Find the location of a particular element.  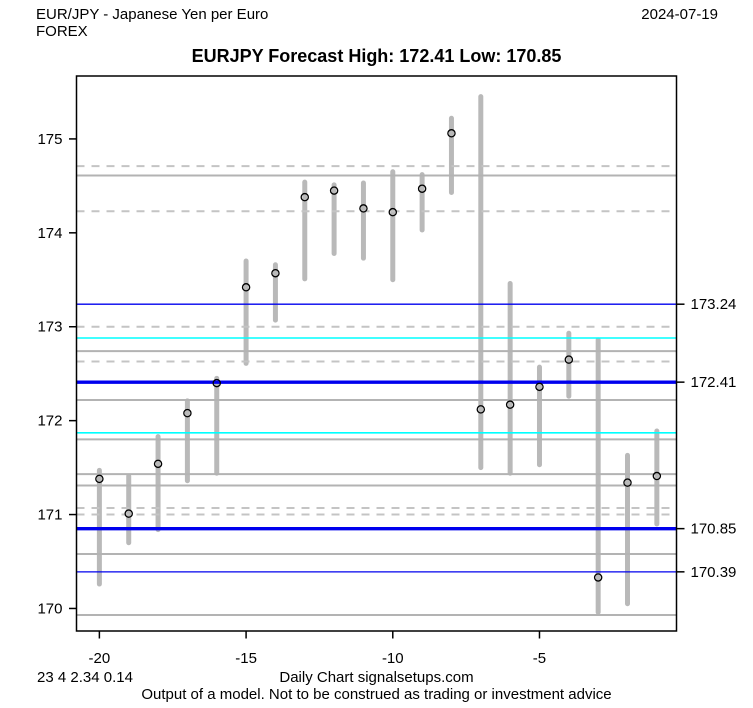

chart-date: 2024-07-19 is located at coordinates (679, 14).